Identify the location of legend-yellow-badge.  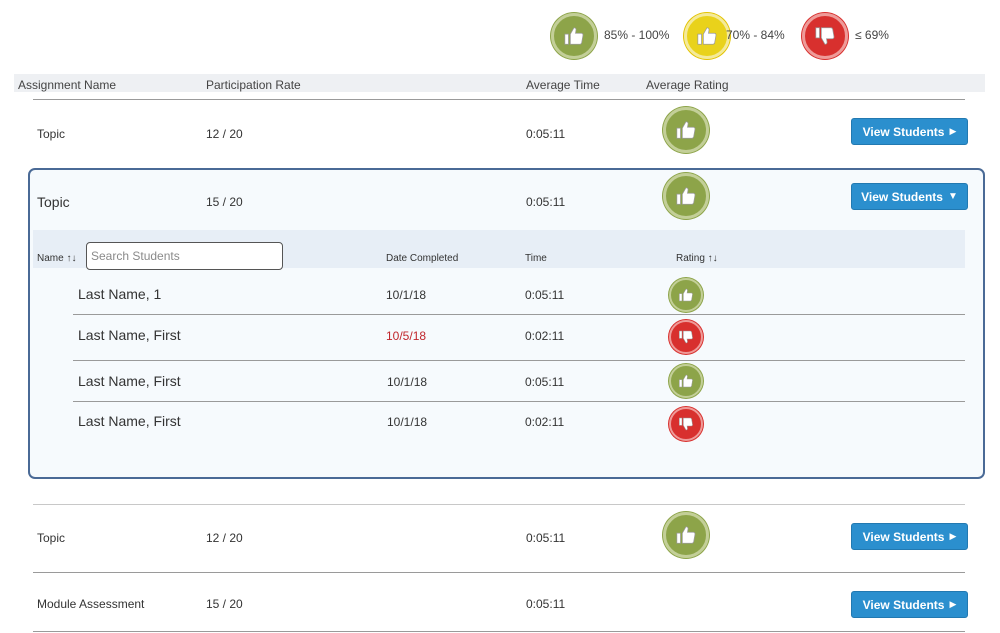
(707, 36).